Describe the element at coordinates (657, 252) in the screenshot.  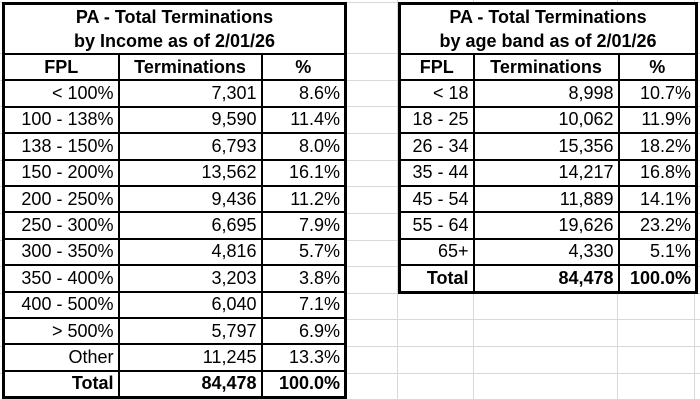
I see `percent-cell: 5.1%` at that location.